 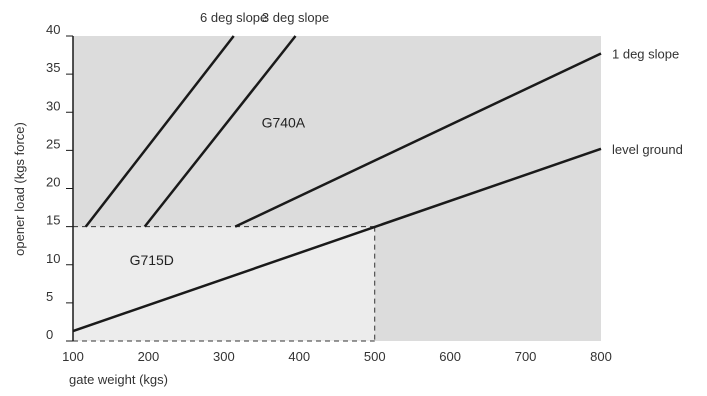 I want to click on series-label-1: 1 deg slope, so click(x=645, y=54).